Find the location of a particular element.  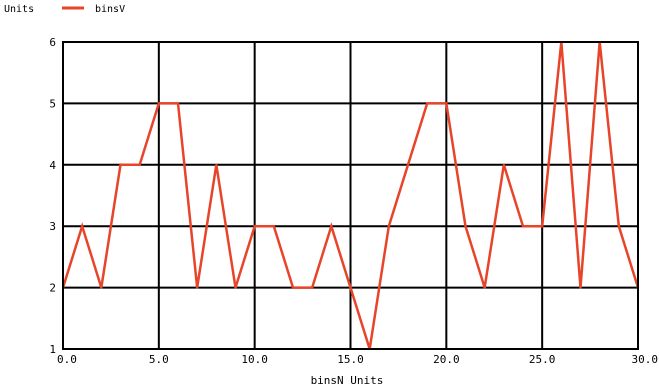

y-tick-label: 1 is located at coordinates (52, 349).